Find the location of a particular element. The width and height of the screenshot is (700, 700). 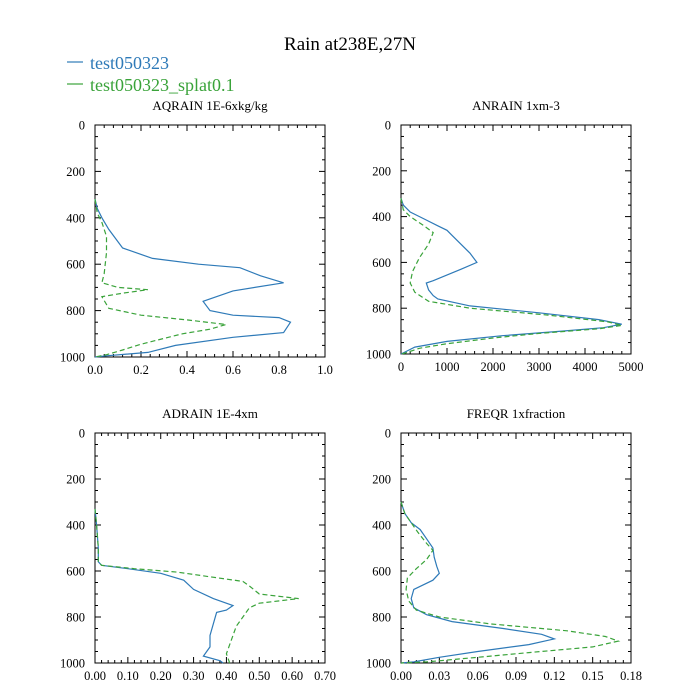

x-tick-label: 0.10 is located at coordinates (128, 676).